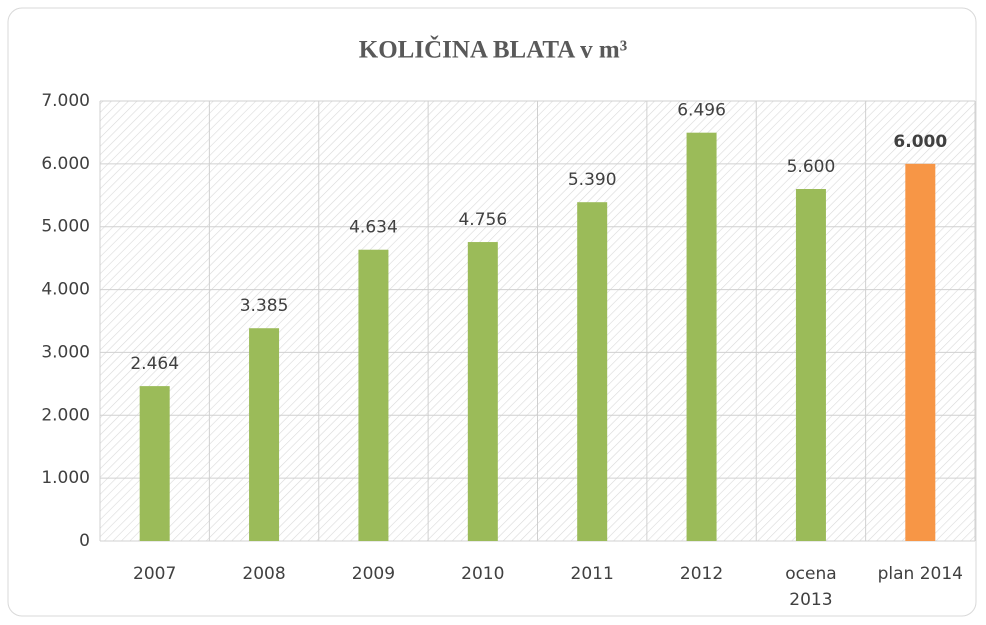 Image resolution: width=986 pixels, height=625 pixels. What do you see at coordinates (920, 142) in the screenshot?
I see `value-label: 6.000` at bounding box center [920, 142].